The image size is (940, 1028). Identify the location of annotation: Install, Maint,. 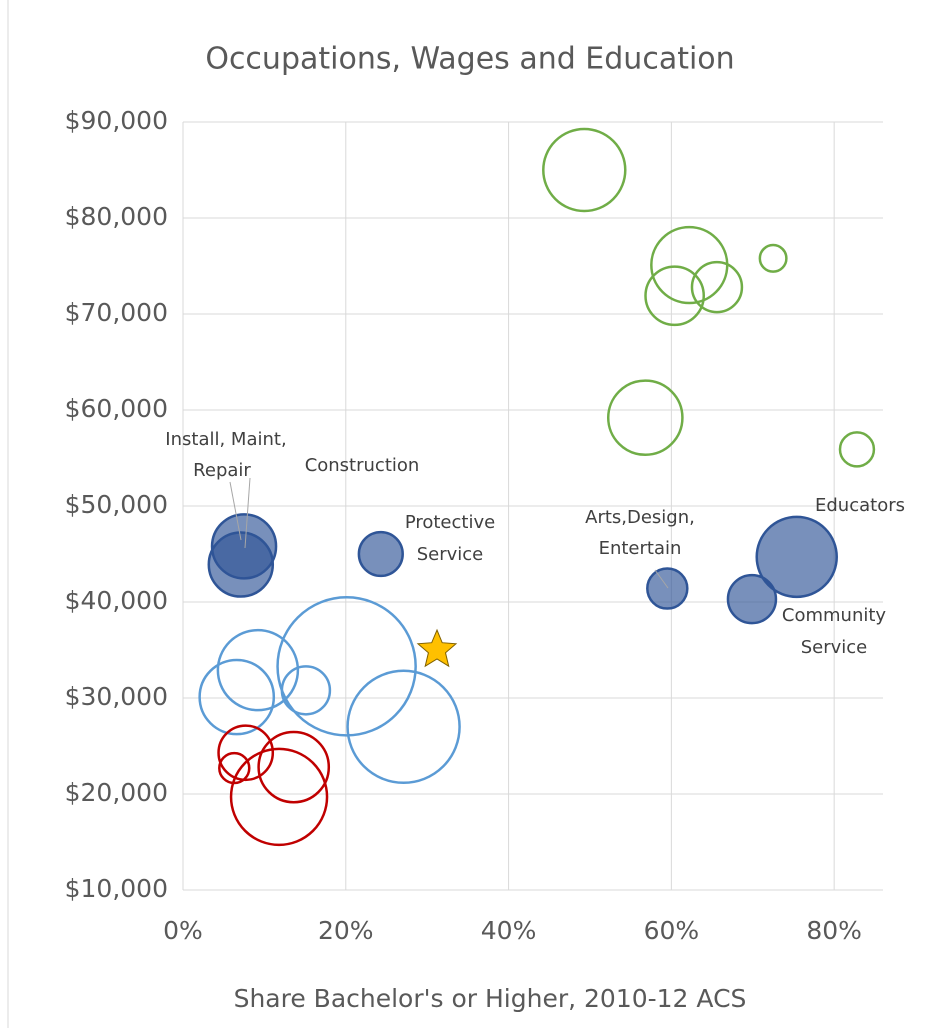
(225, 439).